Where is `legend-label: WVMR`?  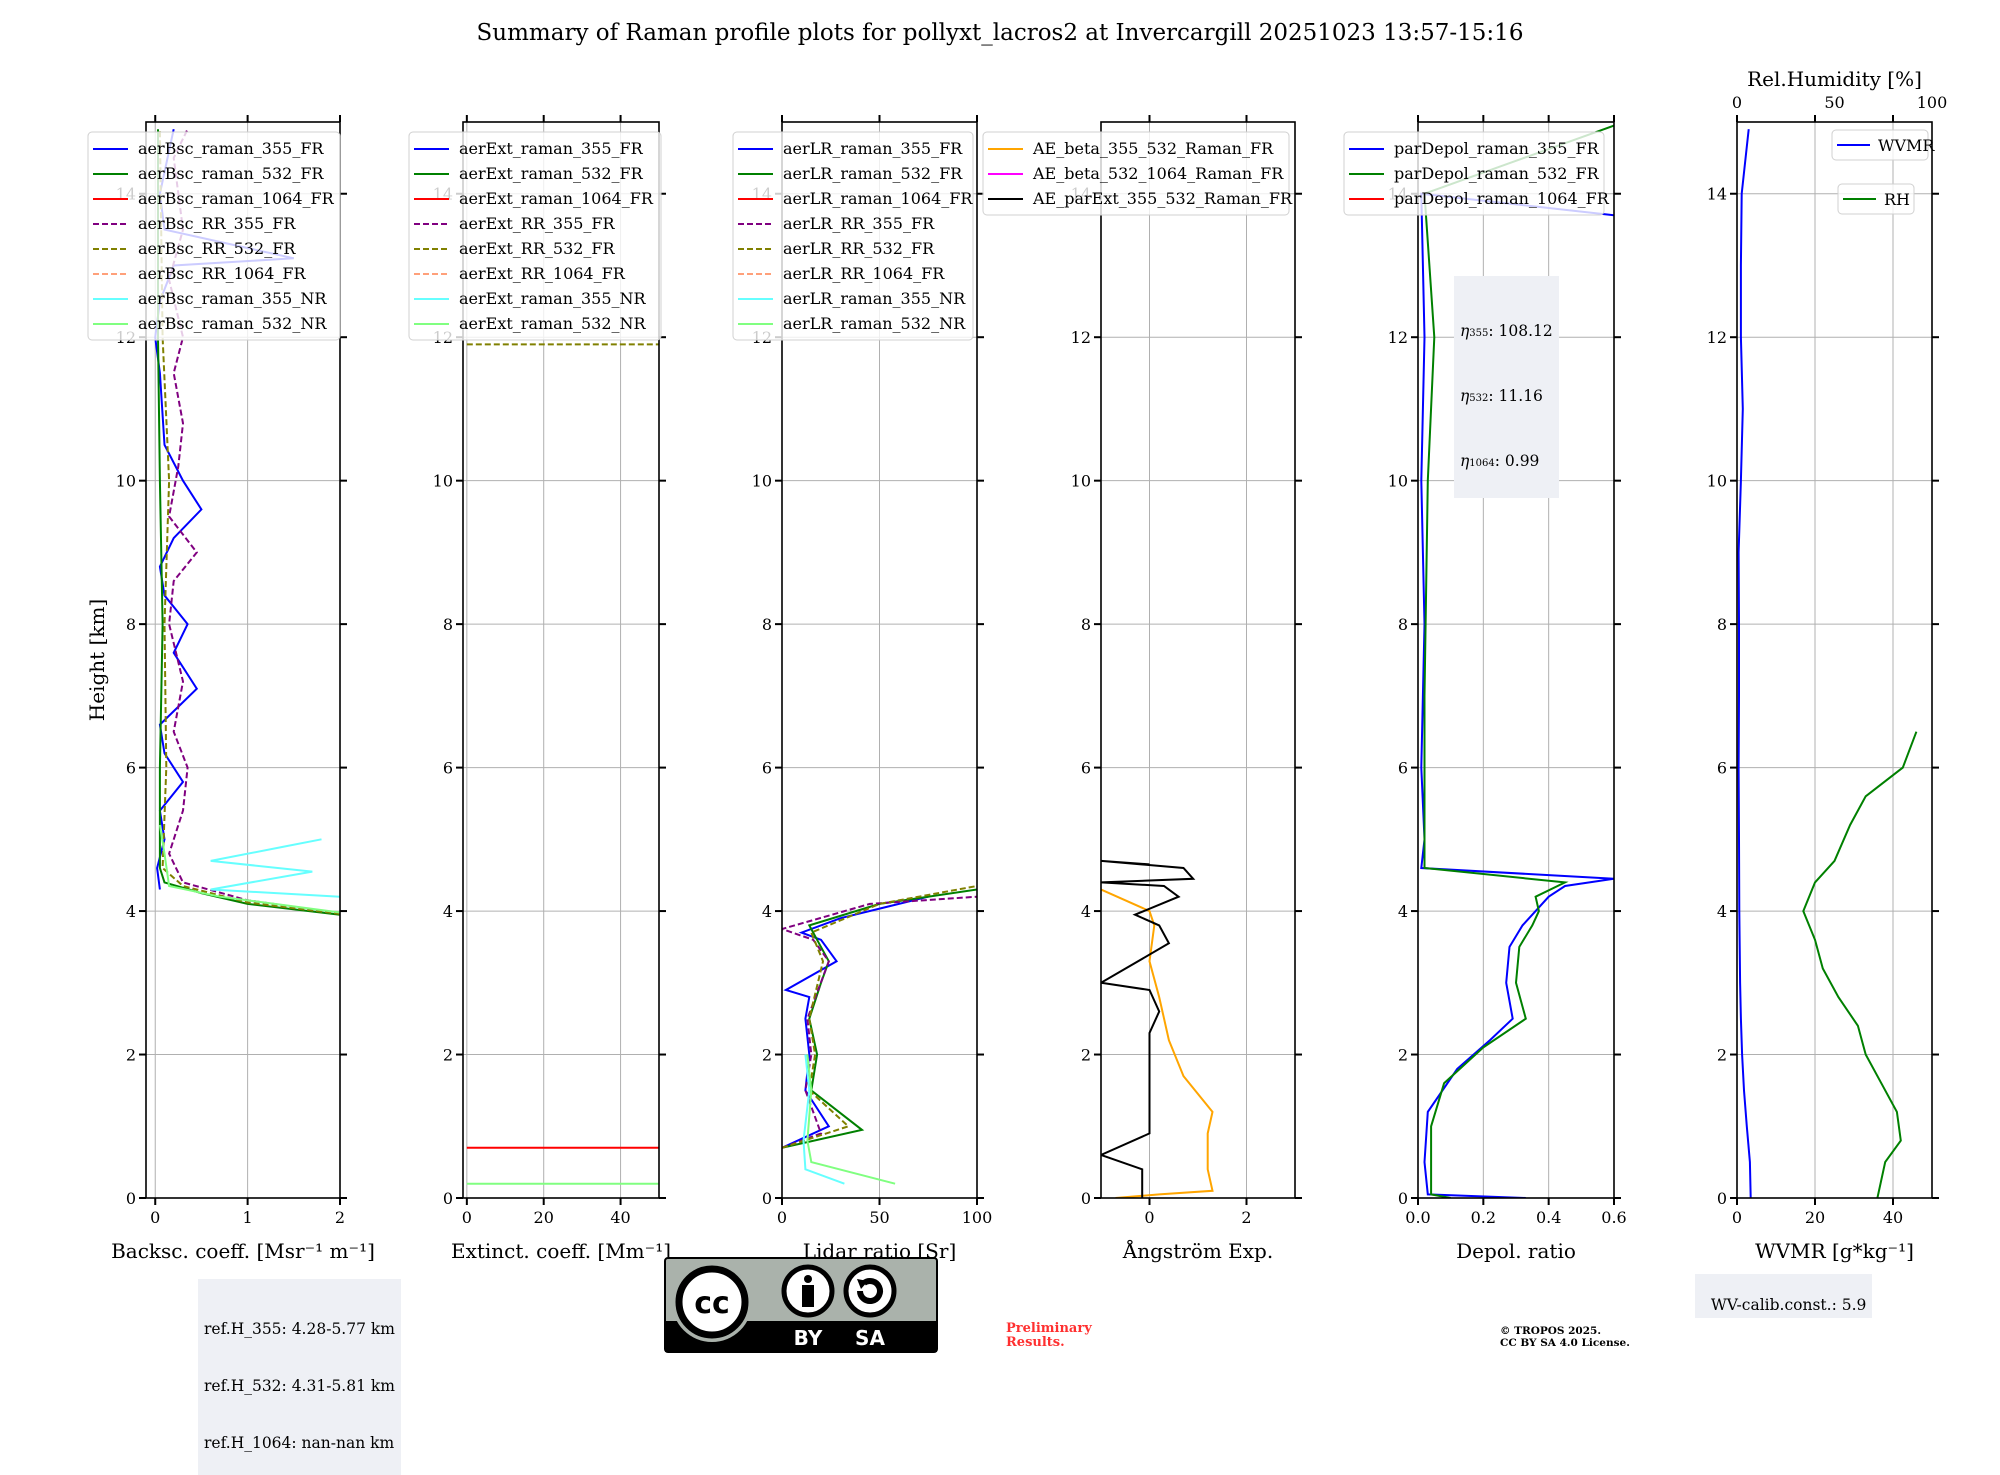
legend-label: WVMR is located at coordinates (1906, 145).